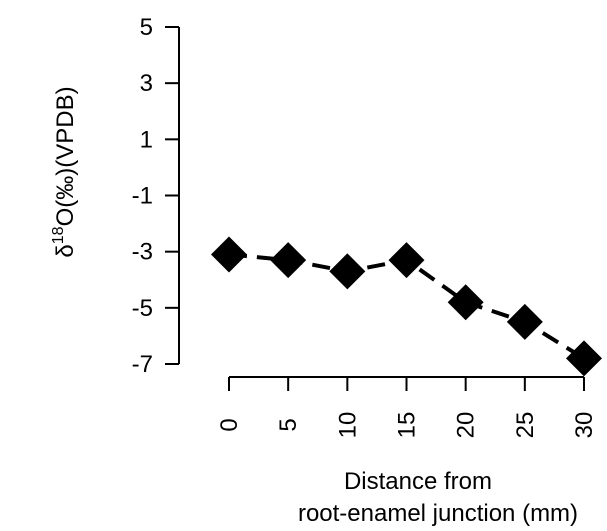 The height and width of the screenshot is (531, 607). Describe the element at coordinates (146, 83) in the screenshot. I see `y-tick-label: 3` at that location.